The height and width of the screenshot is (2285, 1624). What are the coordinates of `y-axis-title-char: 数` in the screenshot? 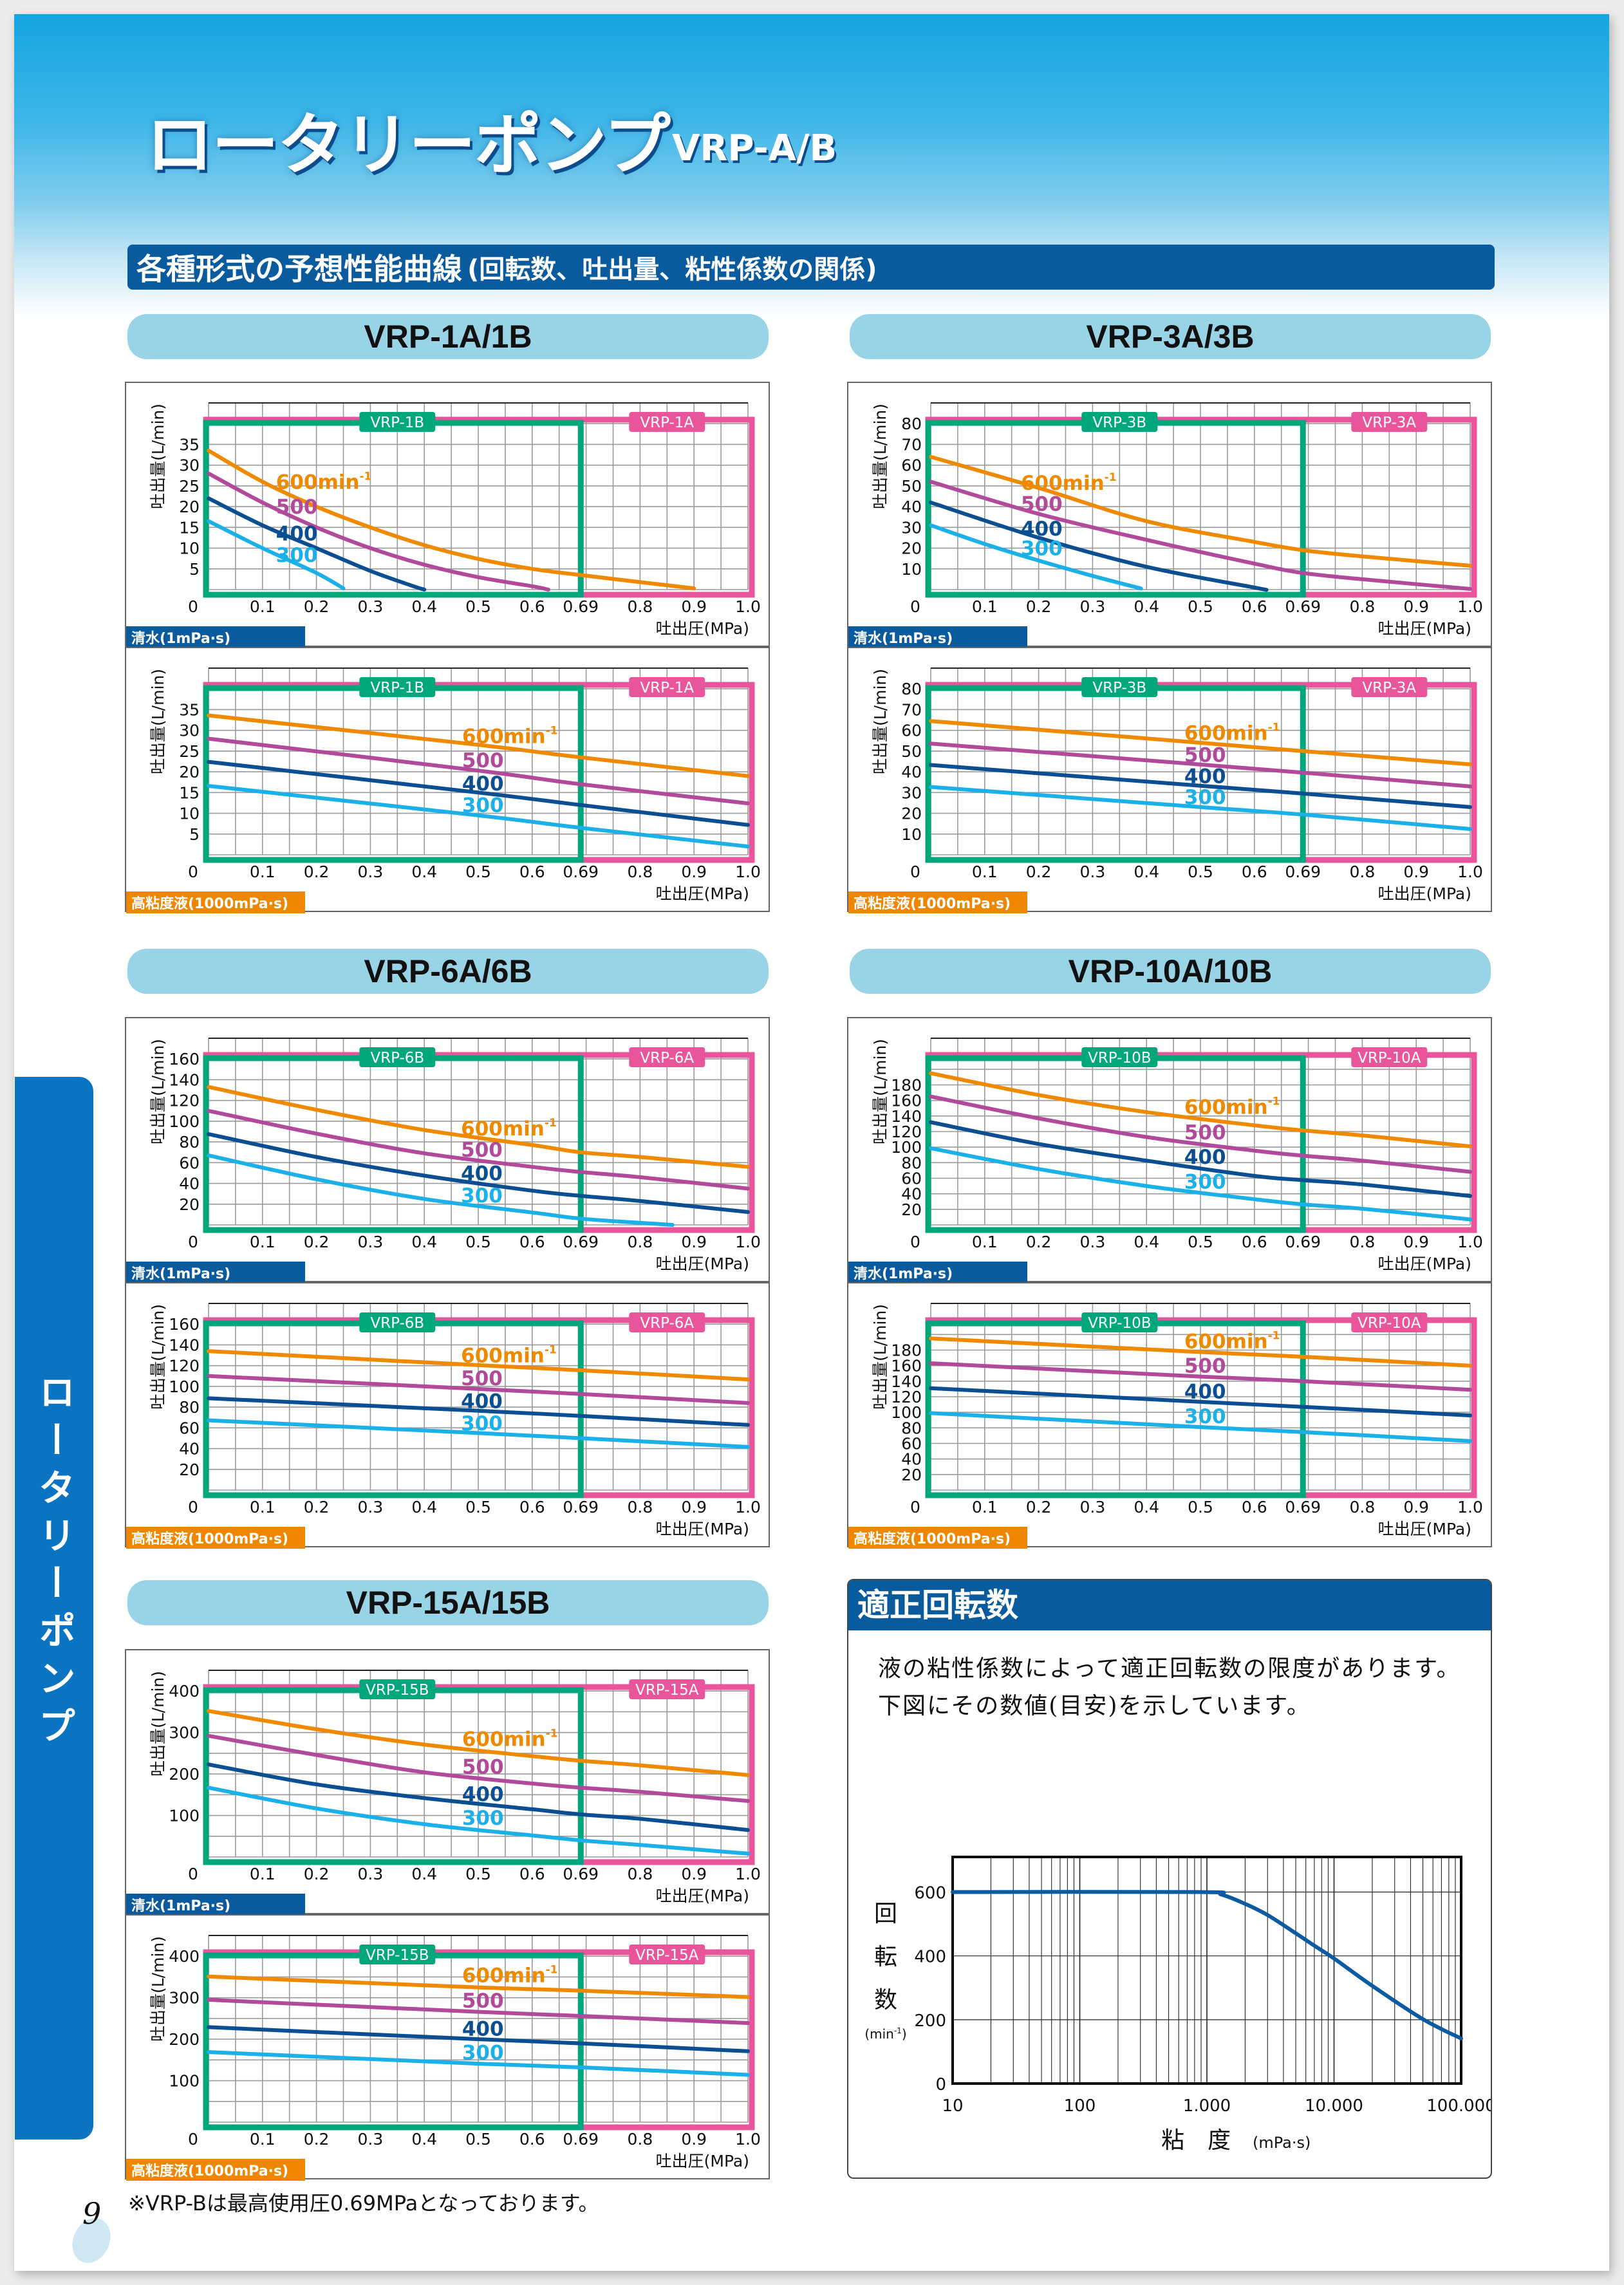 It's located at (885, 2000).